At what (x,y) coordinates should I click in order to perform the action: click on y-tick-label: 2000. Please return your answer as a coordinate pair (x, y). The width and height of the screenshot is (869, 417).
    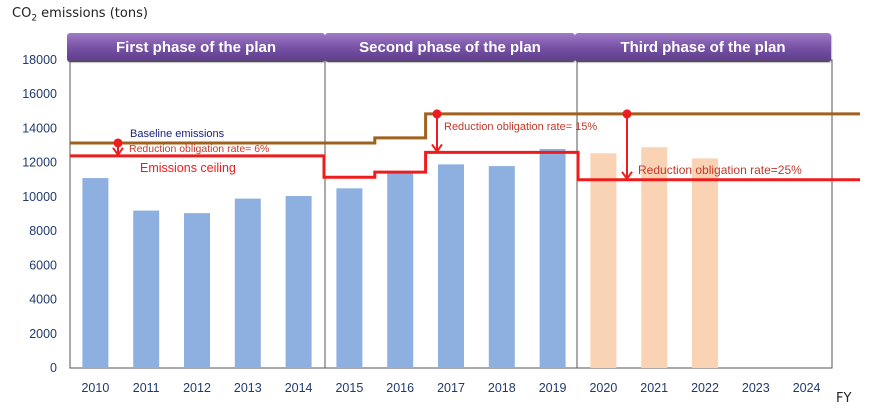
    Looking at the image, I should click on (43, 334).